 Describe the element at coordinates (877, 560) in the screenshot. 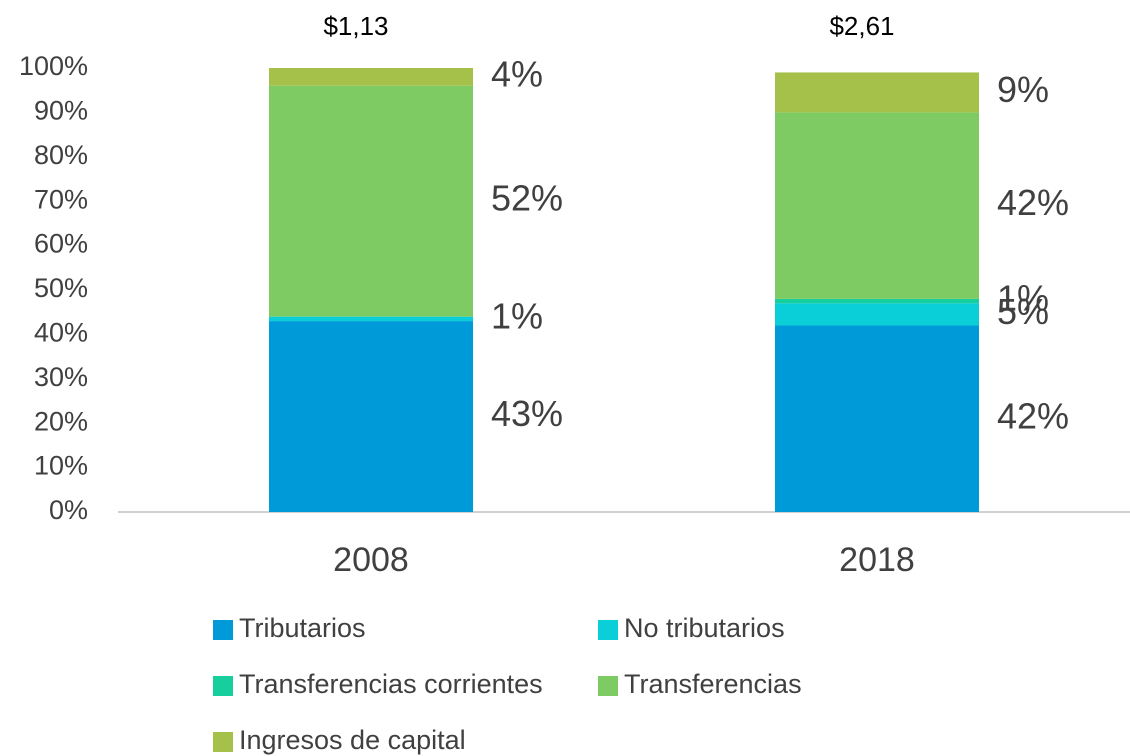

I see `x-tick-label: 2018` at that location.